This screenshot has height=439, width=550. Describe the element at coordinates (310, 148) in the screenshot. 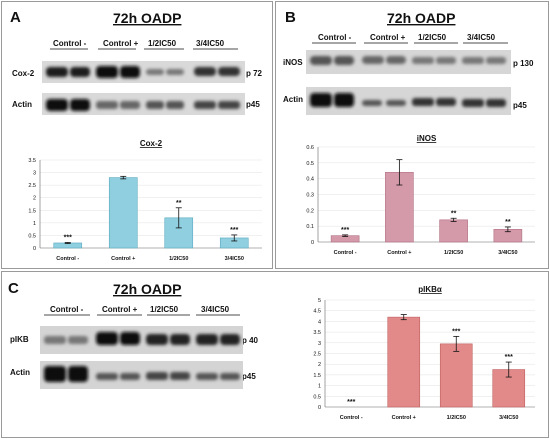

I see `y-tick-label: 0.6` at that location.